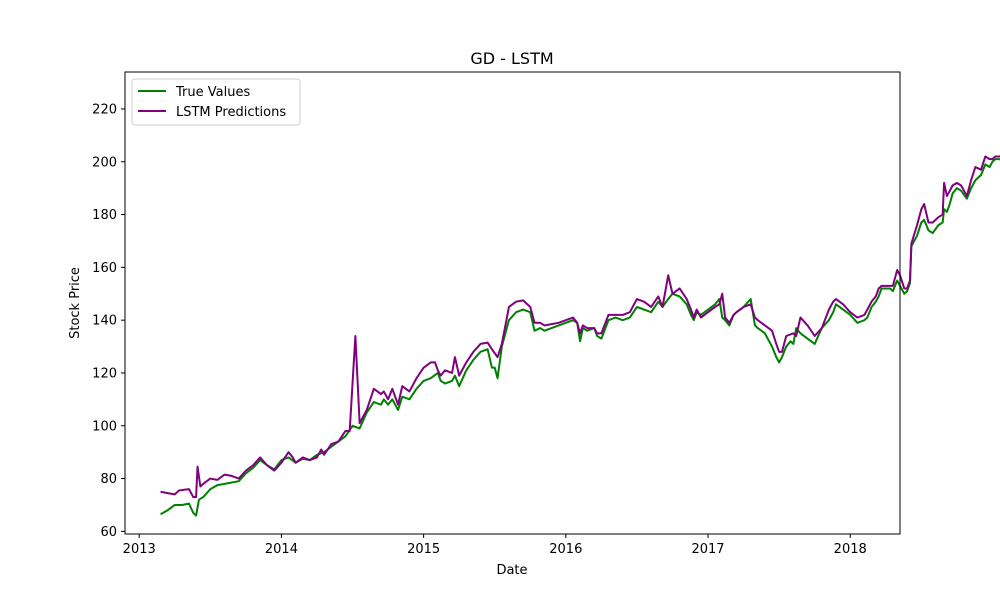 This screenshot has width=1000, height=600. I want to click on y-axis: 60 80 100 120 140 160 180 200 220, so click(108, 321).